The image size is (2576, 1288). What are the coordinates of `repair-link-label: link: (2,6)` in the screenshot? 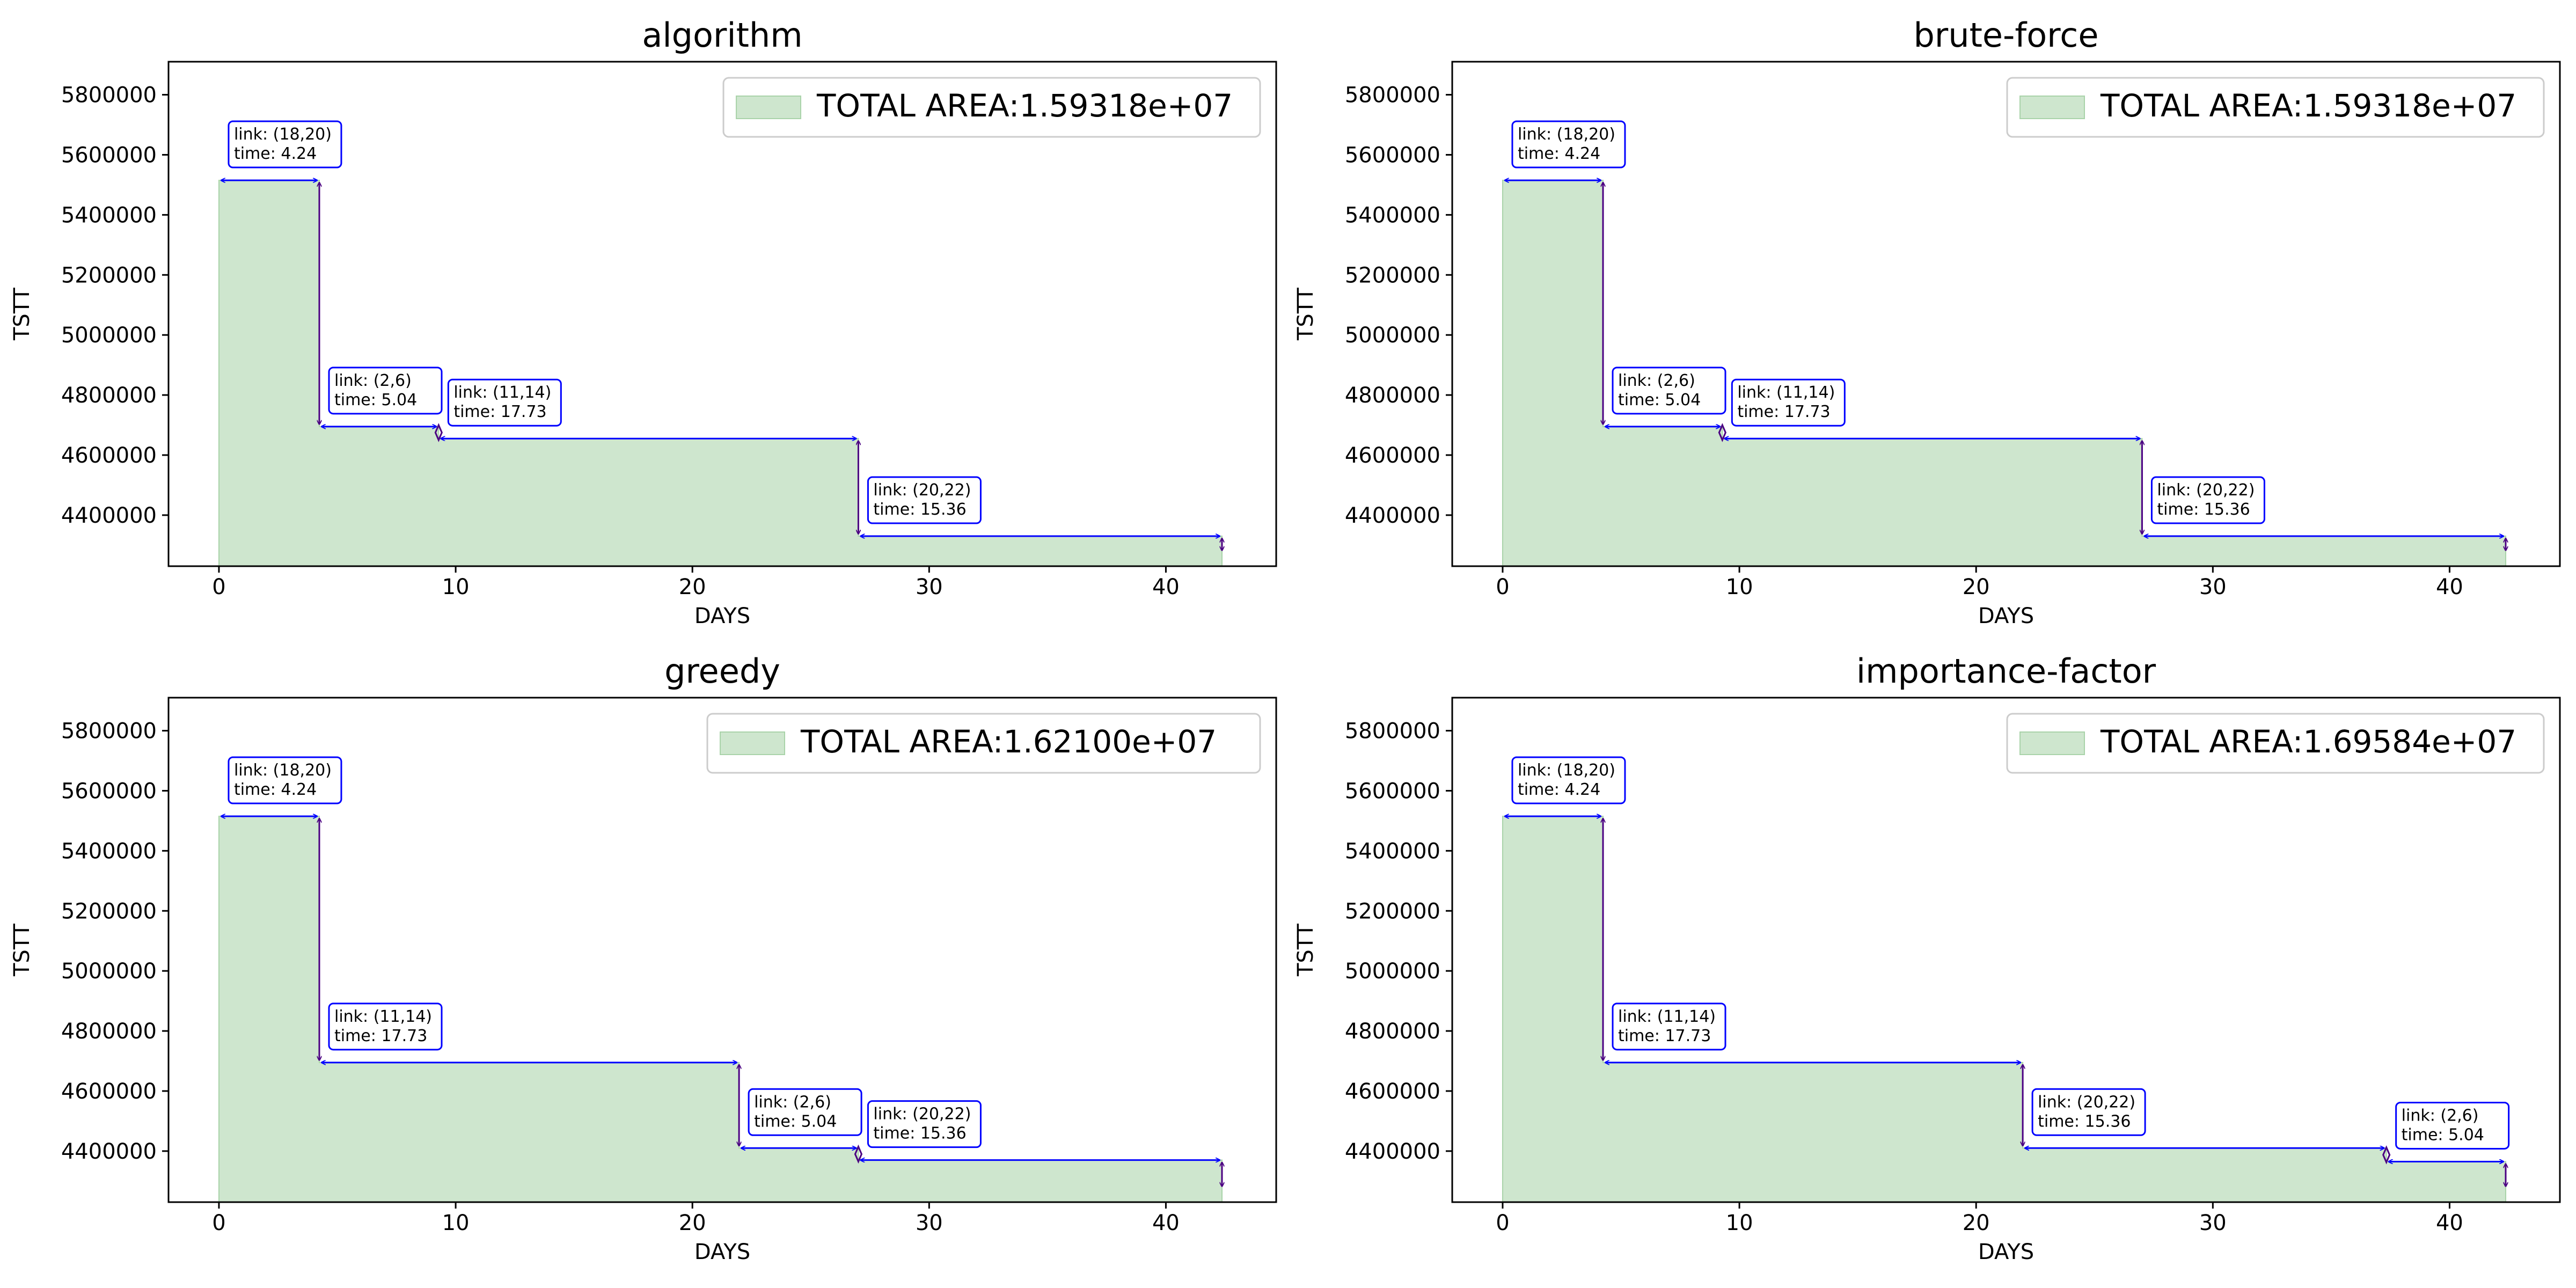 It's located at (1656, 380).